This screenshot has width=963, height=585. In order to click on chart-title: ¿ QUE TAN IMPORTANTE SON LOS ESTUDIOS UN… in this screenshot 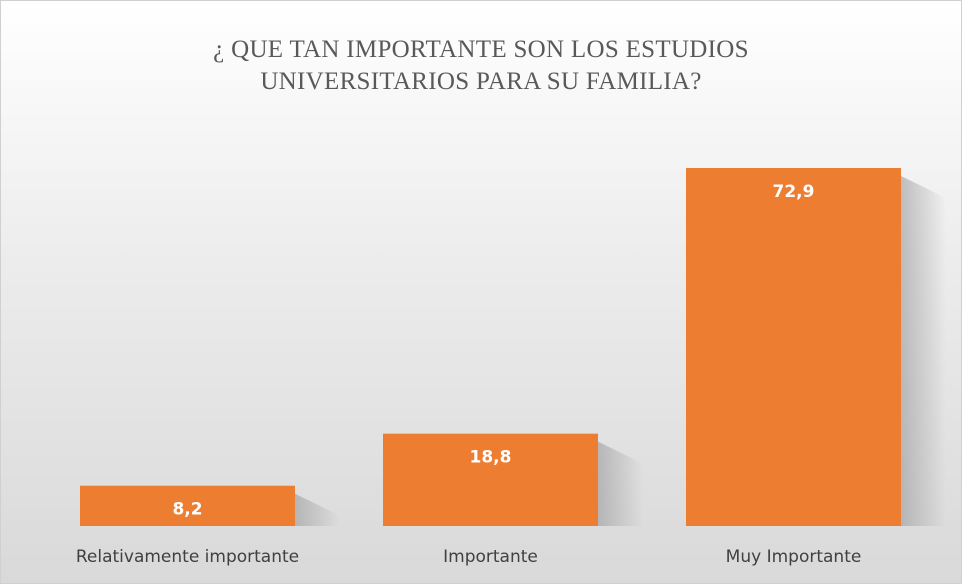, I will do `click(481, 65)`.